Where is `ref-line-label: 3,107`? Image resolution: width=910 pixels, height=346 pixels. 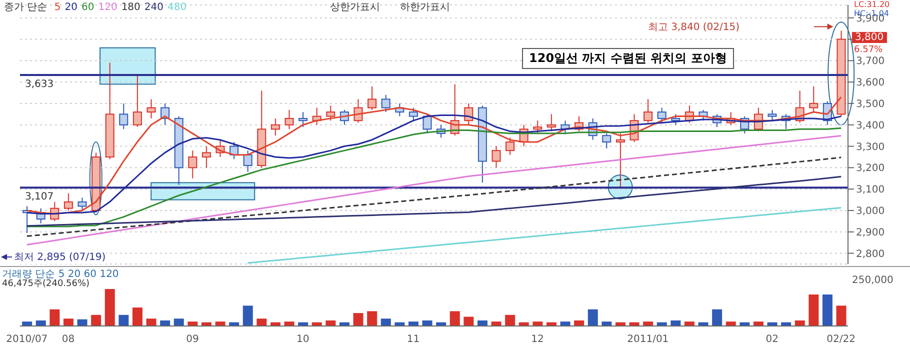 ref-line-label: 3,107 is located at coordinates (39, 197).